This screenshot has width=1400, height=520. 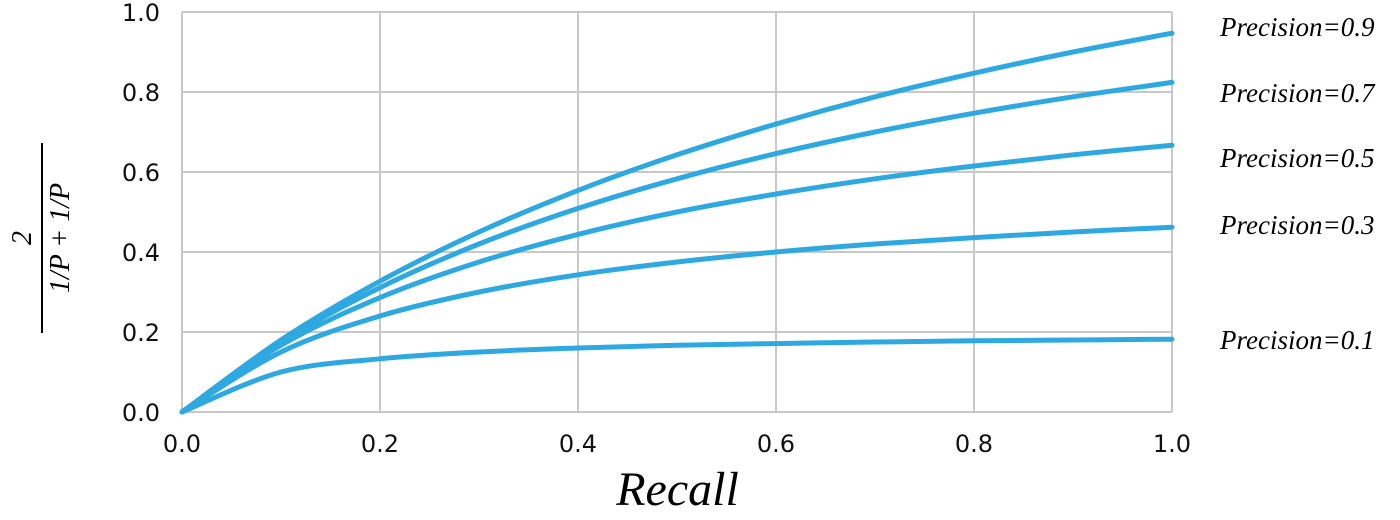 I want to click on x-tick-label: 0.4, so click(x=578, y=444).